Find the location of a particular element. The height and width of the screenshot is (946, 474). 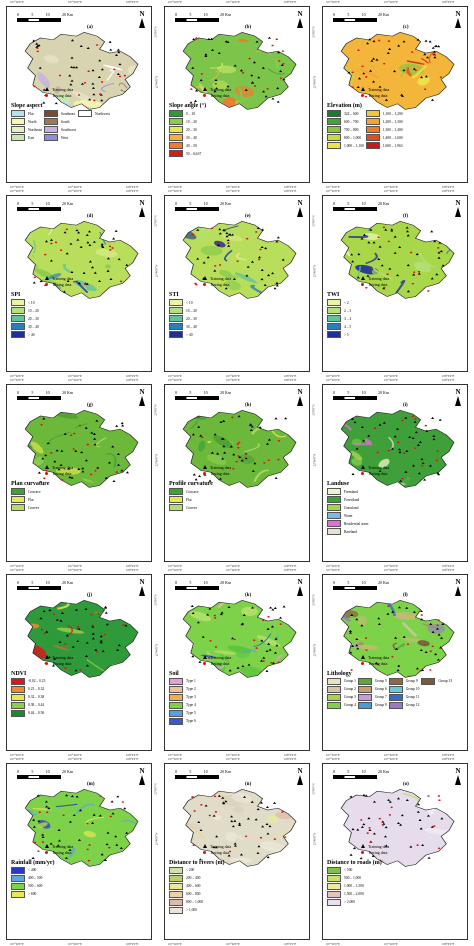

north-arrow-glyph is located at coordinates (458, 401).